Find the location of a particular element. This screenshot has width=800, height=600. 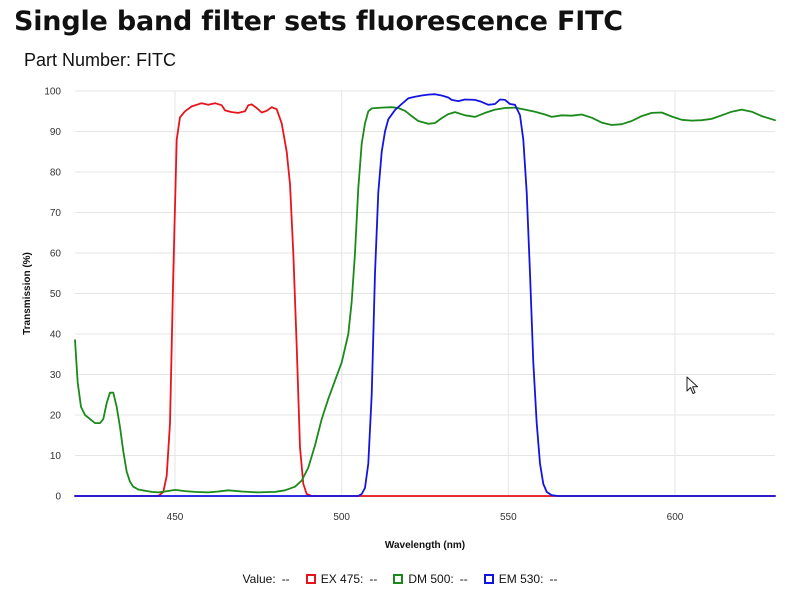

legend-label-ex475: EX 475: is located at coordinates (342, 579).